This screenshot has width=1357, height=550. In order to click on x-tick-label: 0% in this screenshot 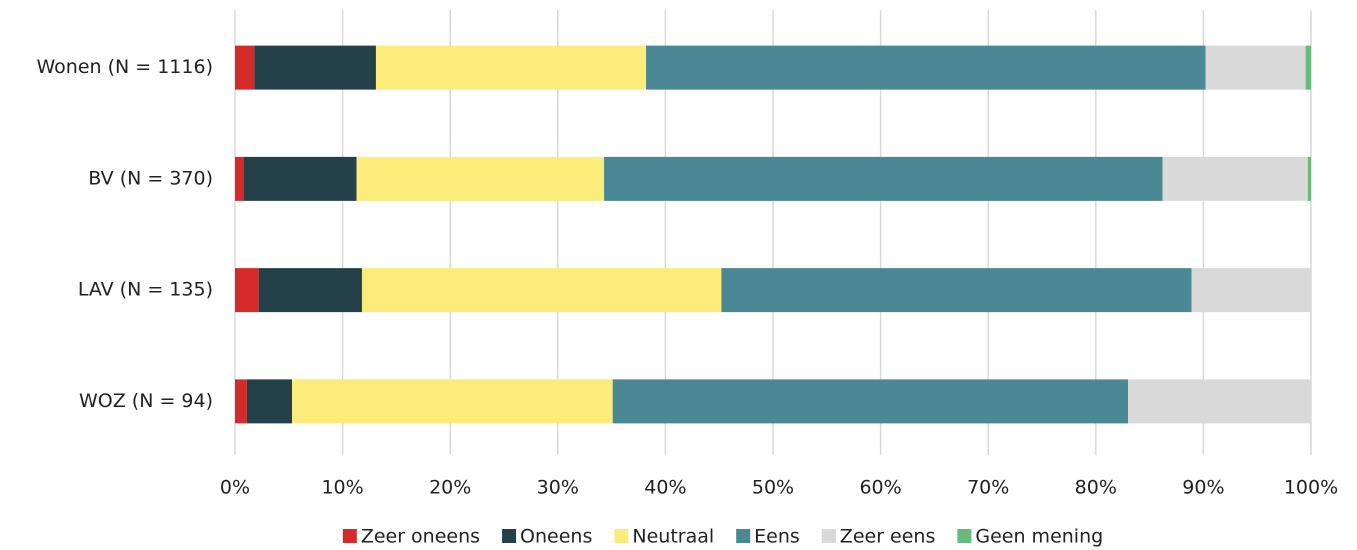, I will do `click(235, 488)`.